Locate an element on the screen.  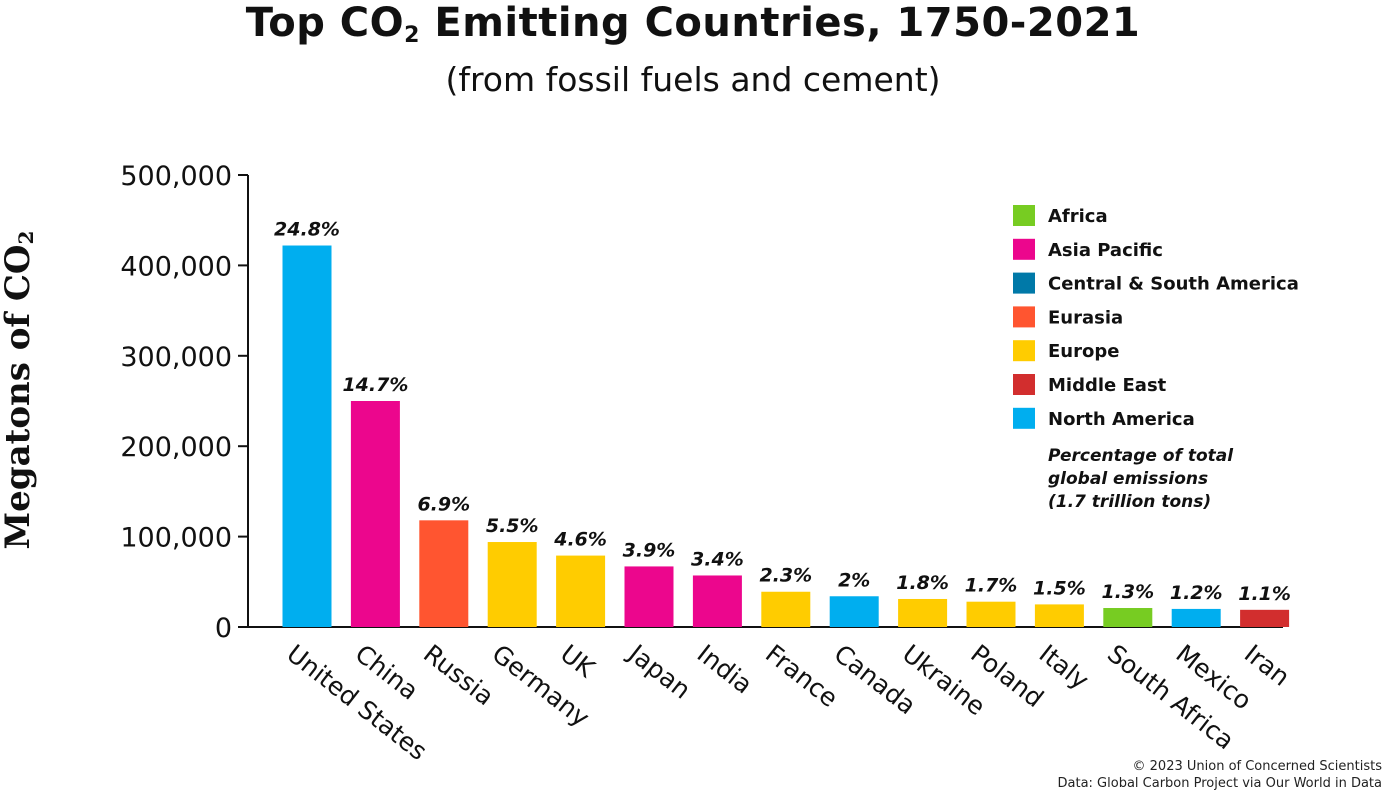
bar-value-label: 1.7% is located at coordinates (991, 586).